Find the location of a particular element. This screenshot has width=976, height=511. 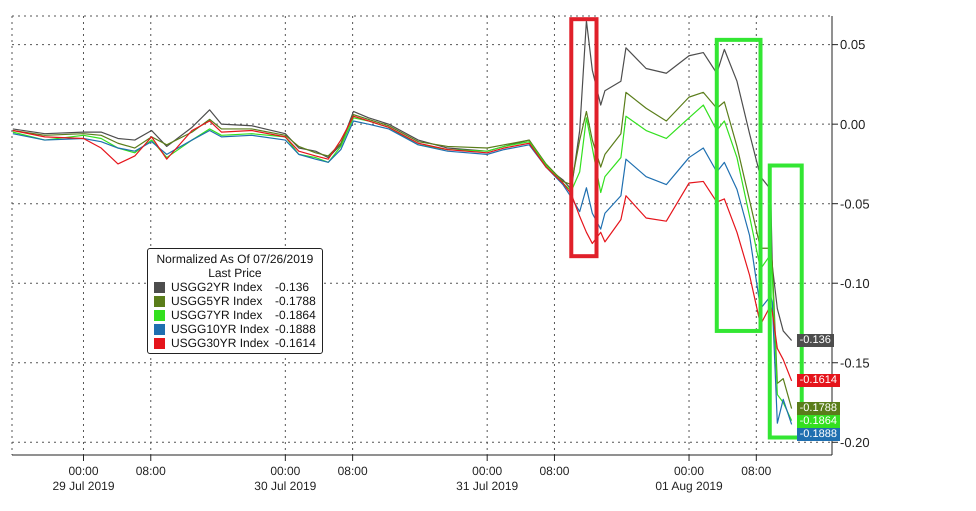

data-label: -0.1888 is located at coordinates (818, 435).